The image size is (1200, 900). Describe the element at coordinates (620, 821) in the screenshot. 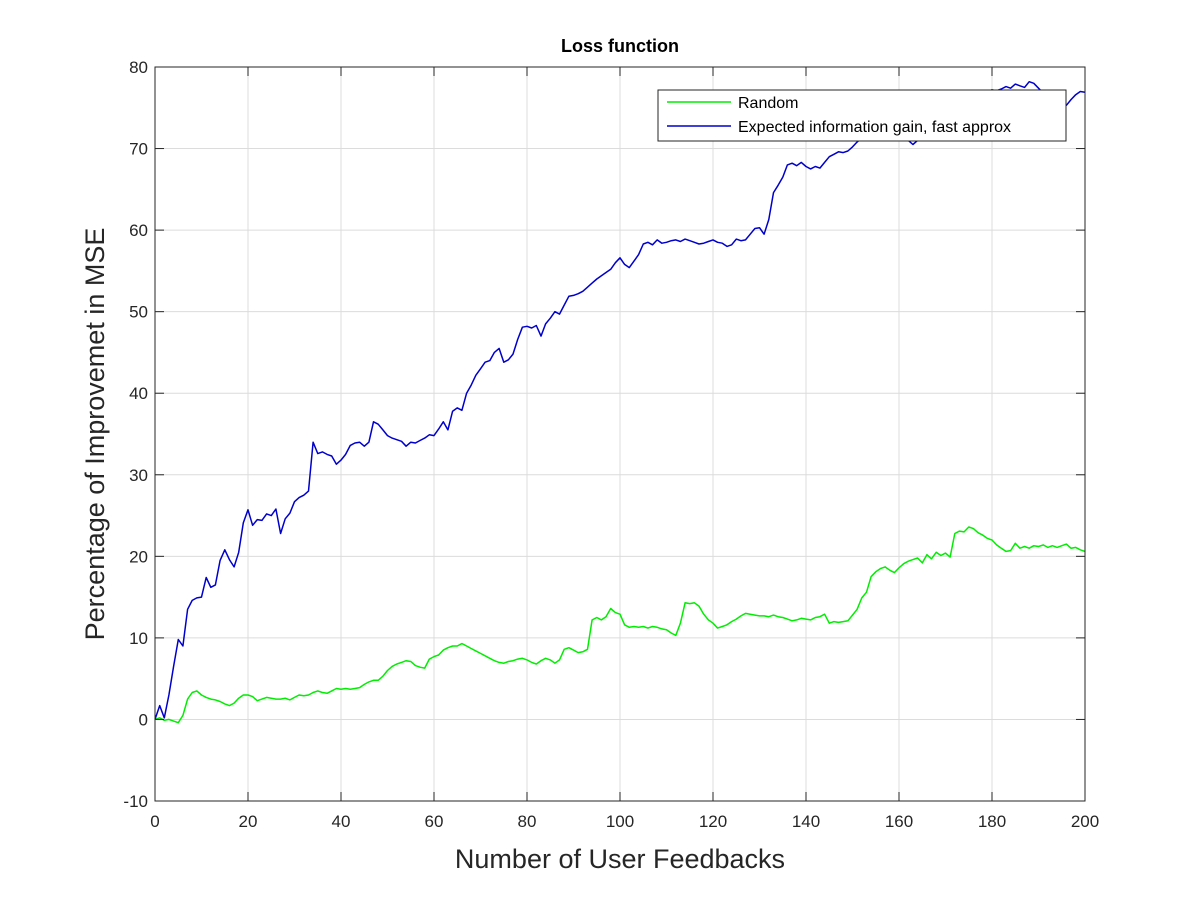

I see `x-tick-label: 100` at that location.